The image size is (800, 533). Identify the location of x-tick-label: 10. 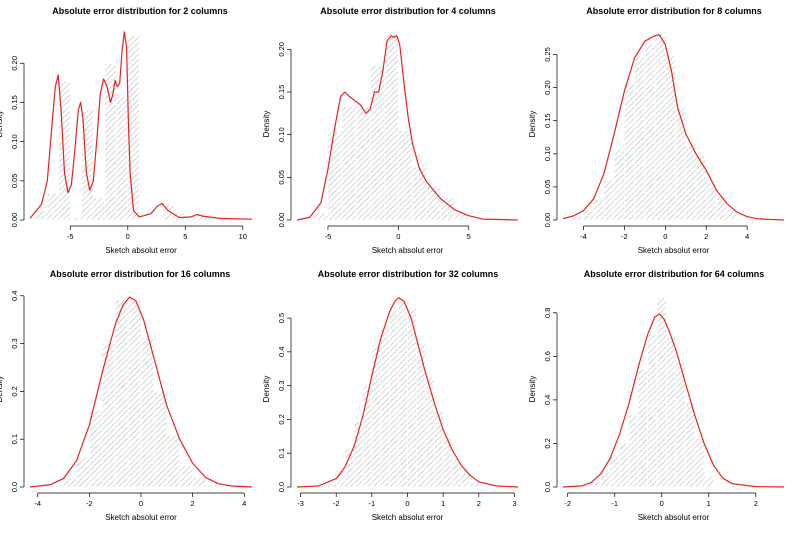
(243, 236).